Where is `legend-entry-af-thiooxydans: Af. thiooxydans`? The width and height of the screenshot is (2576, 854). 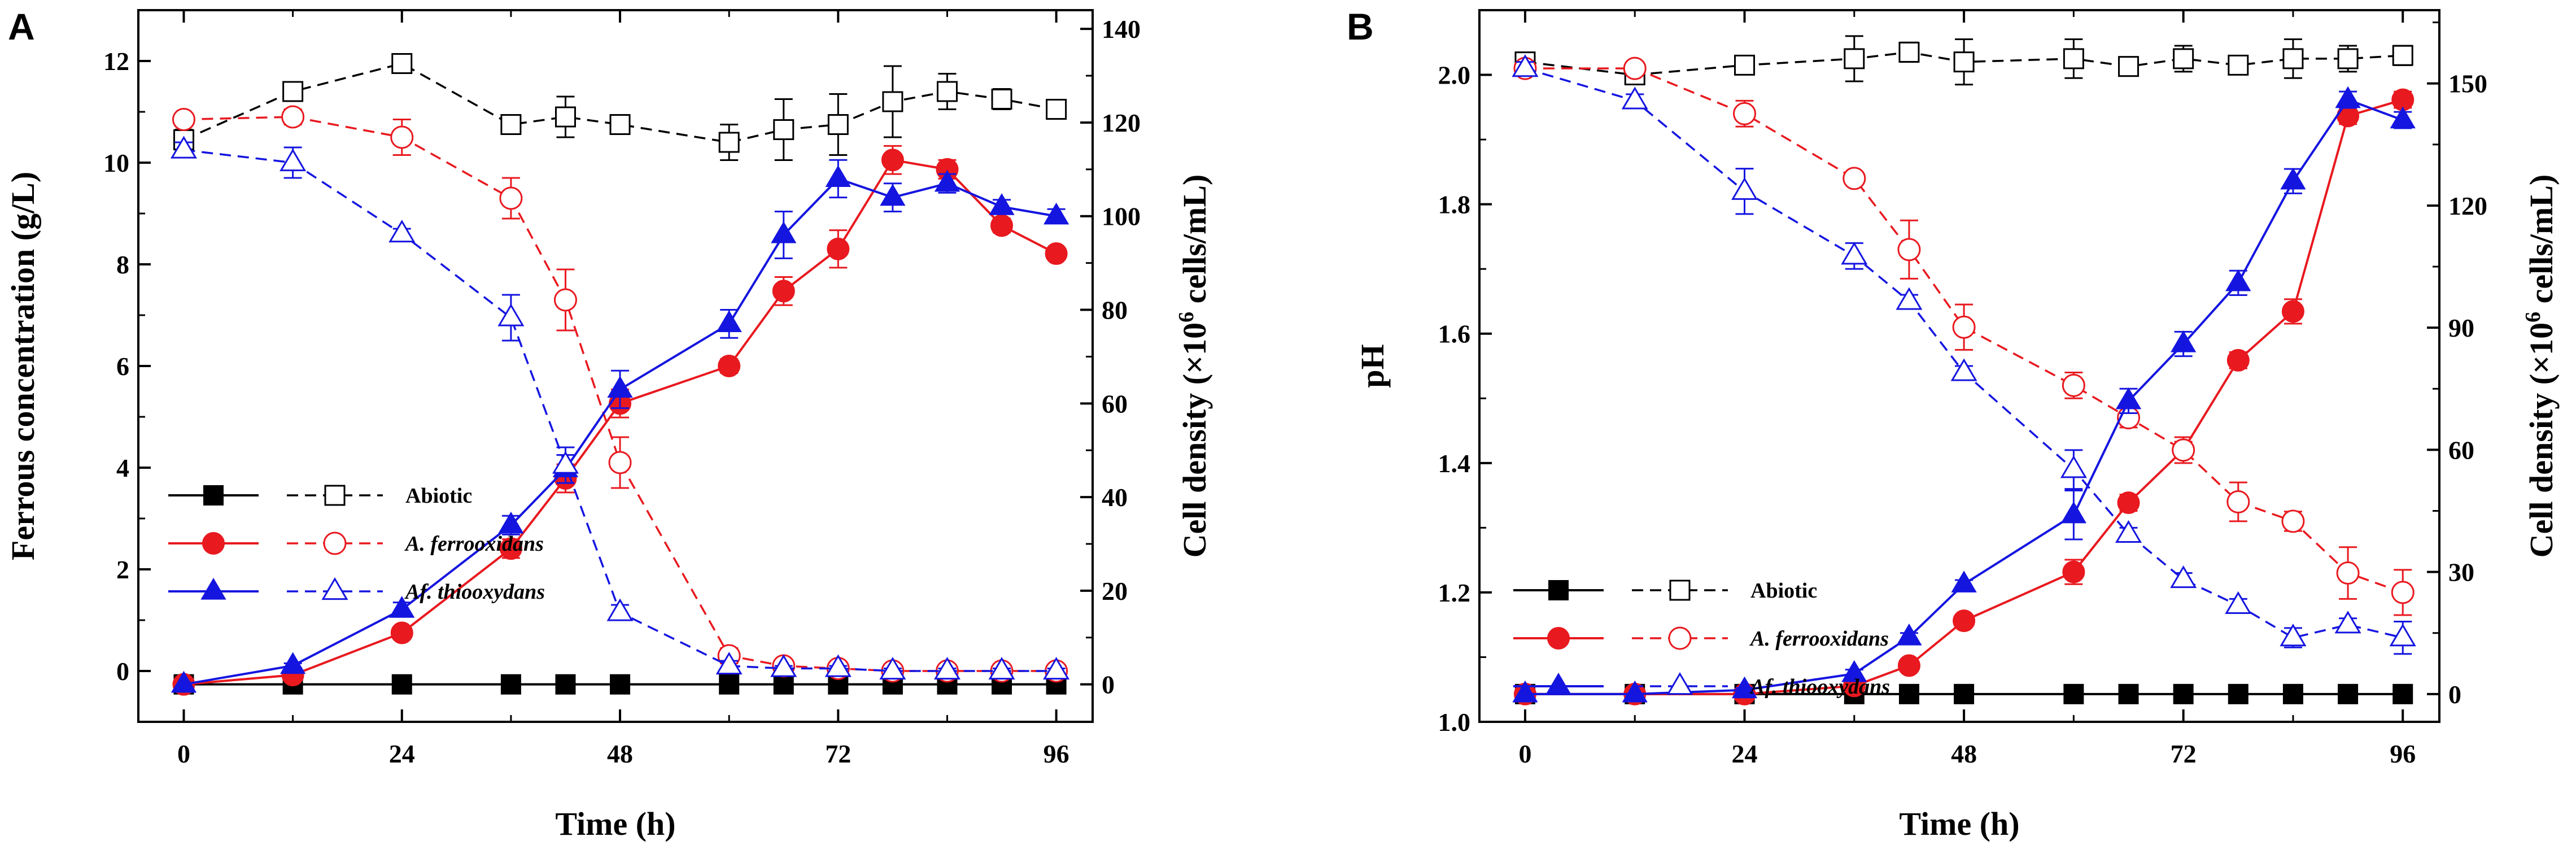
legend-entry-af-thiooxydans: Af. thiooxydans is located at coordinates (357, 590).